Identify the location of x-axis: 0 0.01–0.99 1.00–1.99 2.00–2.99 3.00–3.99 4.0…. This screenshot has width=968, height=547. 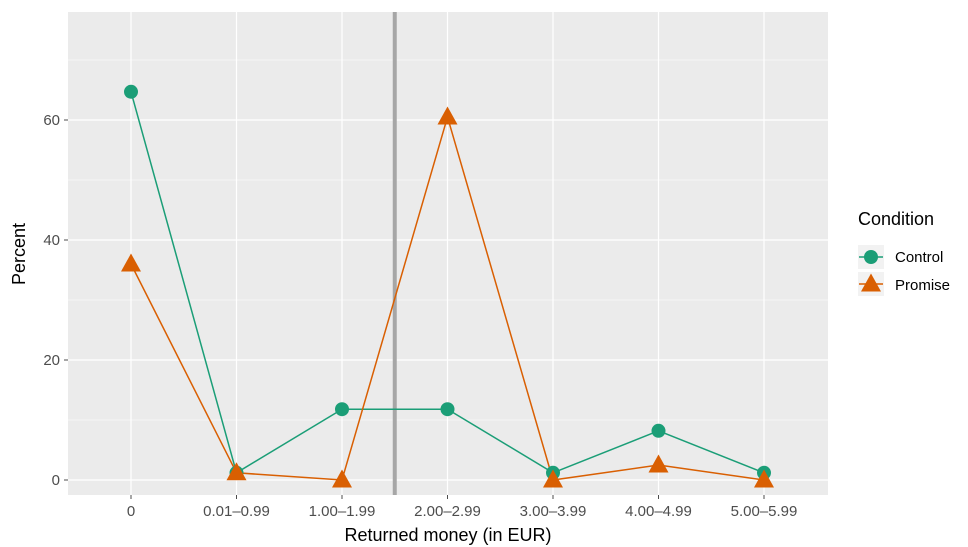
(462, 507).